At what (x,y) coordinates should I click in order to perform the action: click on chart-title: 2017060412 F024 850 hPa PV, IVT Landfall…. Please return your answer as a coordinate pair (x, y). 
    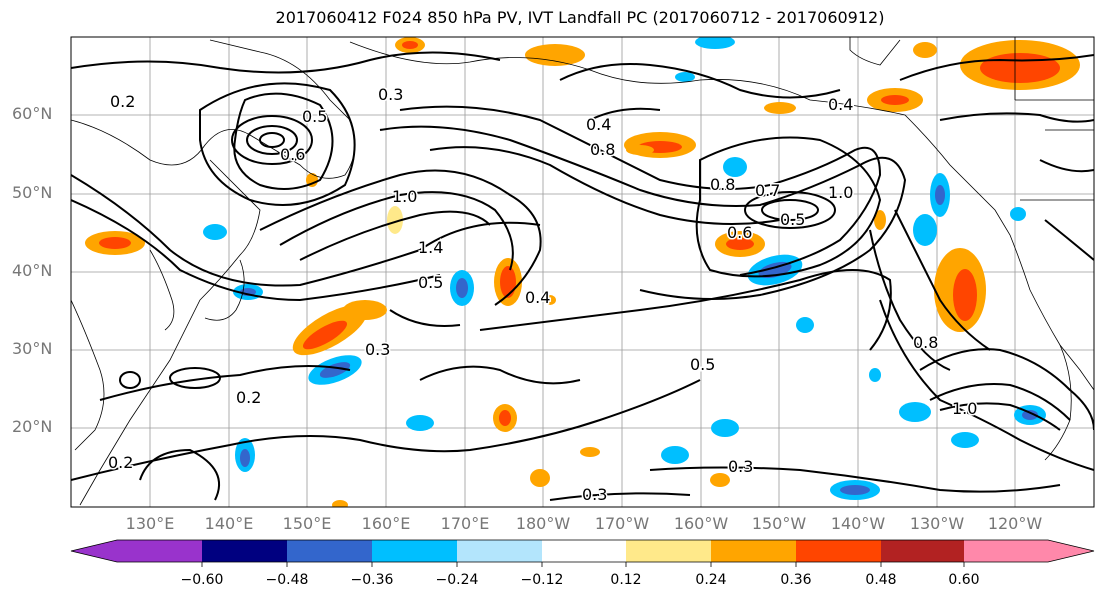
    Looking at the image, I should click on (580, 17).